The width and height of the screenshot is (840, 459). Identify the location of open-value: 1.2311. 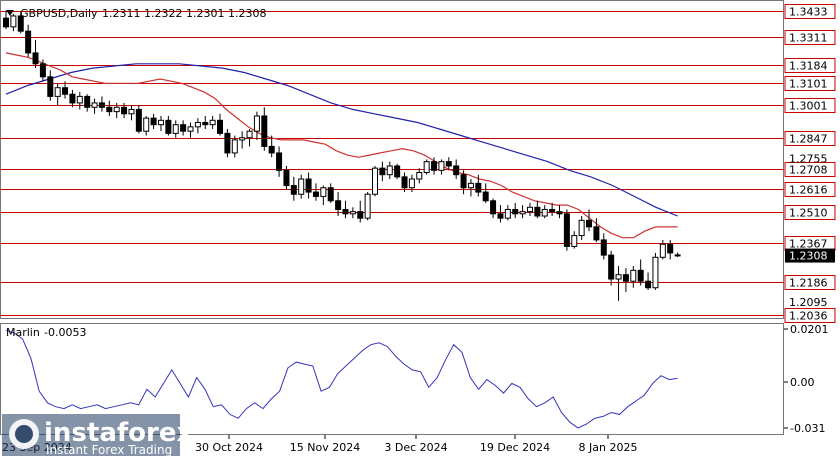
(121, 13).